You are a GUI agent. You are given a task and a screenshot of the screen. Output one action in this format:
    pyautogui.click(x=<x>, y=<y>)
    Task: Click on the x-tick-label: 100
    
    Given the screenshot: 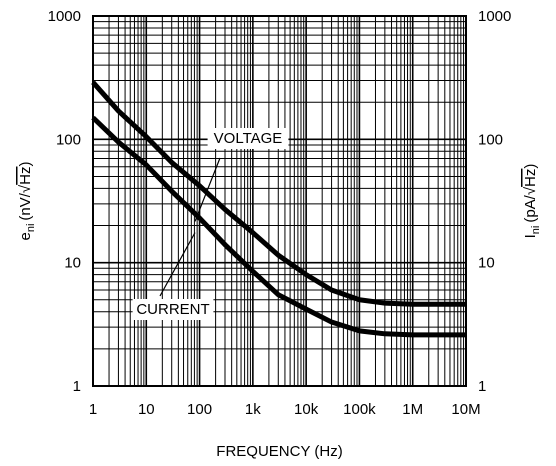 What is the action you would take?
    pyautogui.click(x=199, y=409)
    